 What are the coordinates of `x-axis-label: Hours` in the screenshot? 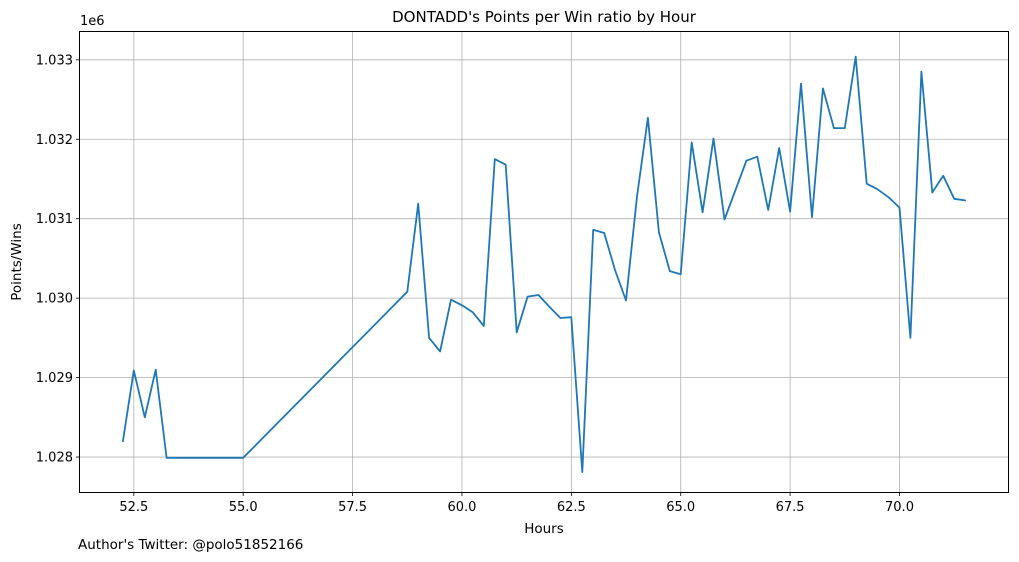 It's located at (544, 529).